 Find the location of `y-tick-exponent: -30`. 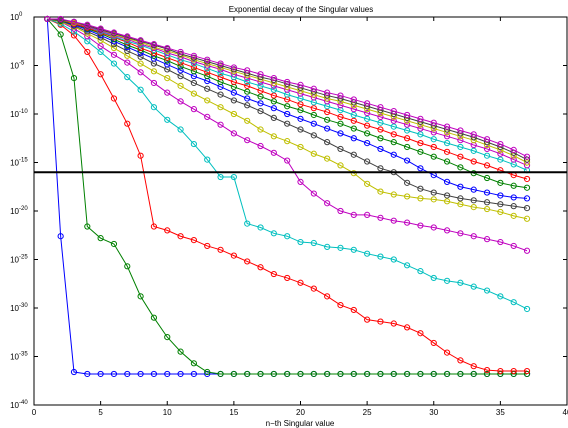

y-tick-exponent: -30 is located at coordinates (23, 306).